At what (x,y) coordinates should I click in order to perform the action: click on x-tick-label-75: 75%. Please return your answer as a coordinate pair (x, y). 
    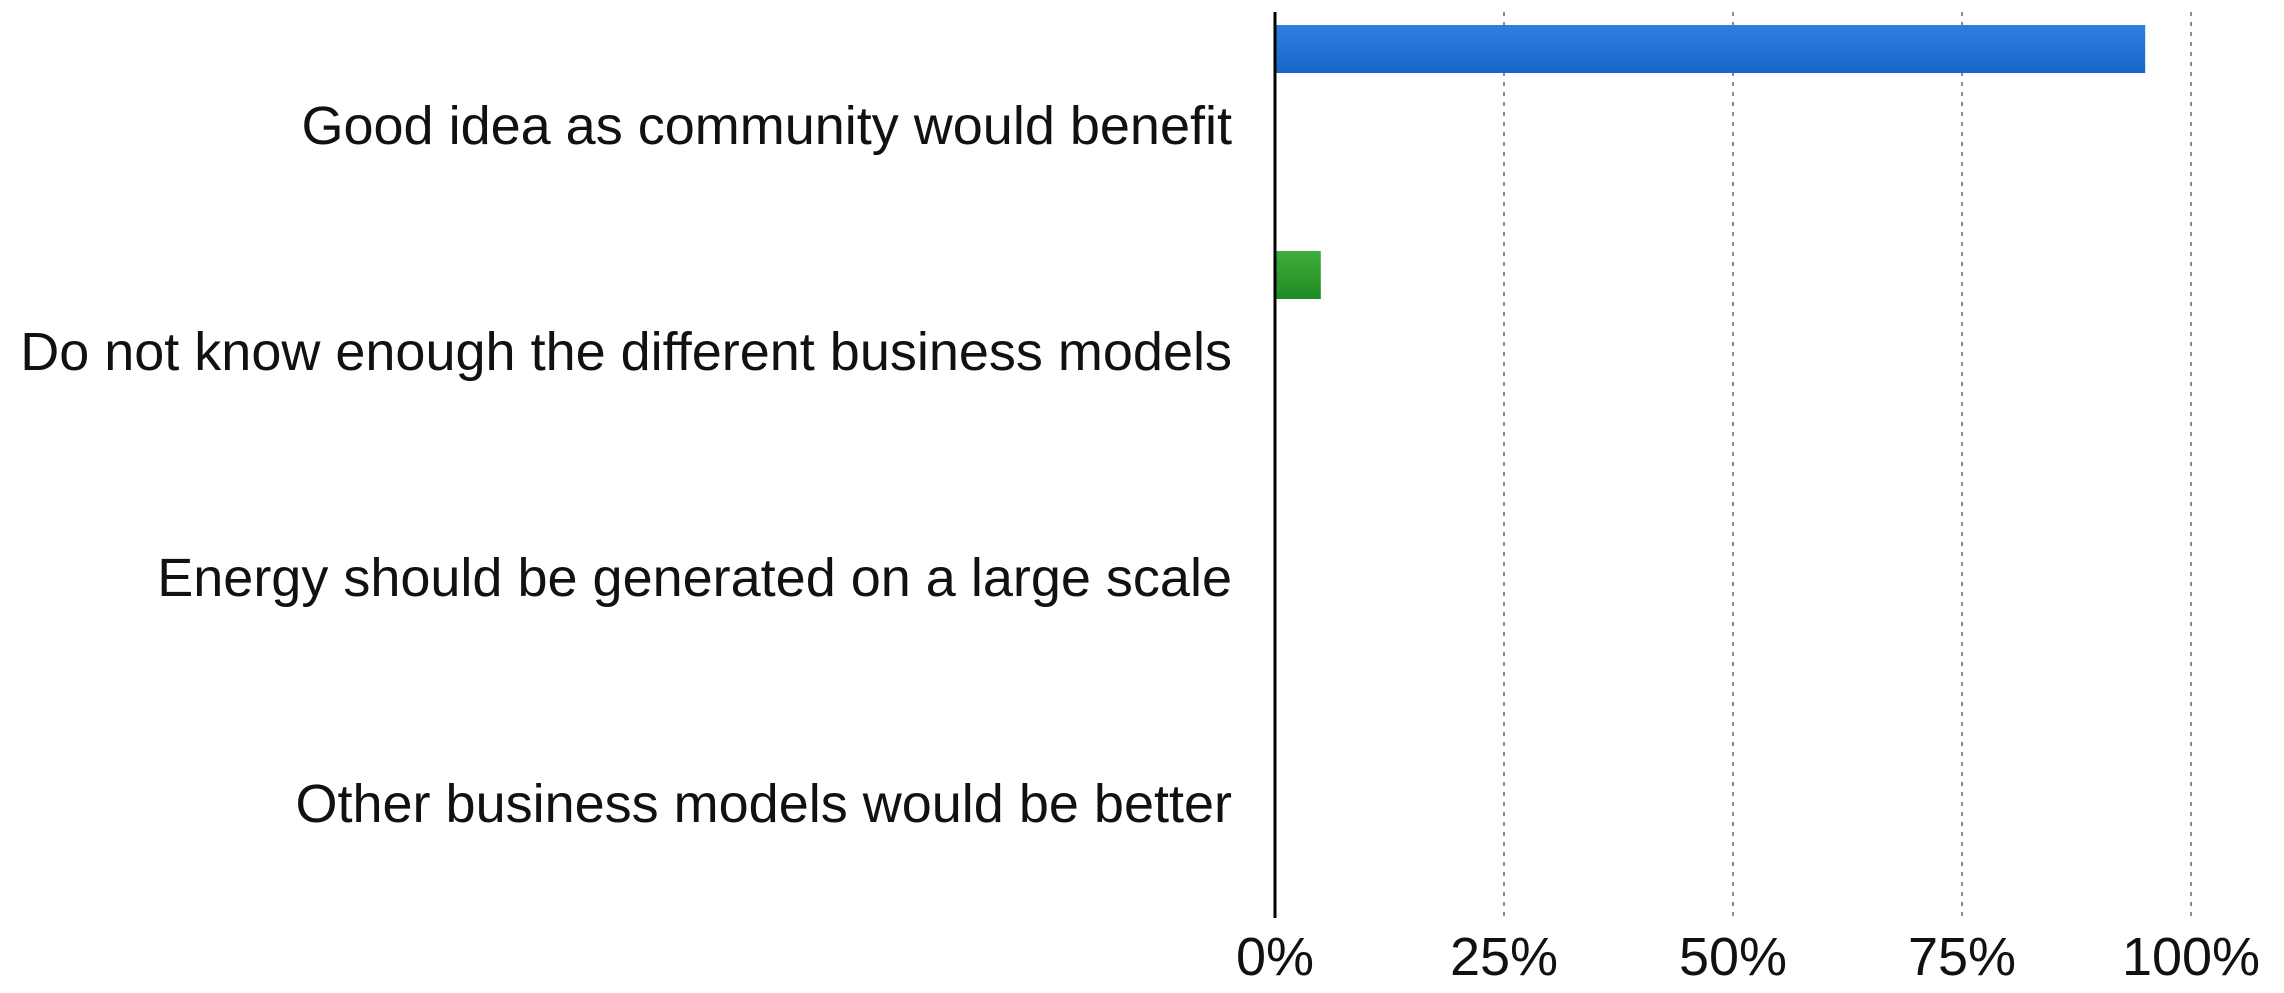
    Looking at the image, I should click on (1962, 957).